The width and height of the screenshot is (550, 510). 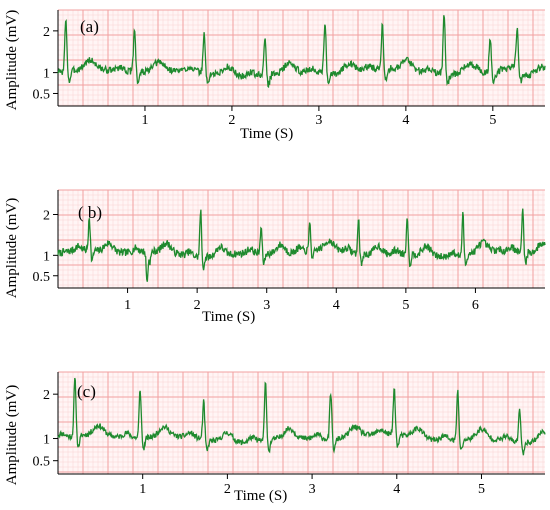 I want to click on panel-title: (c), so click(x=86, y=391).